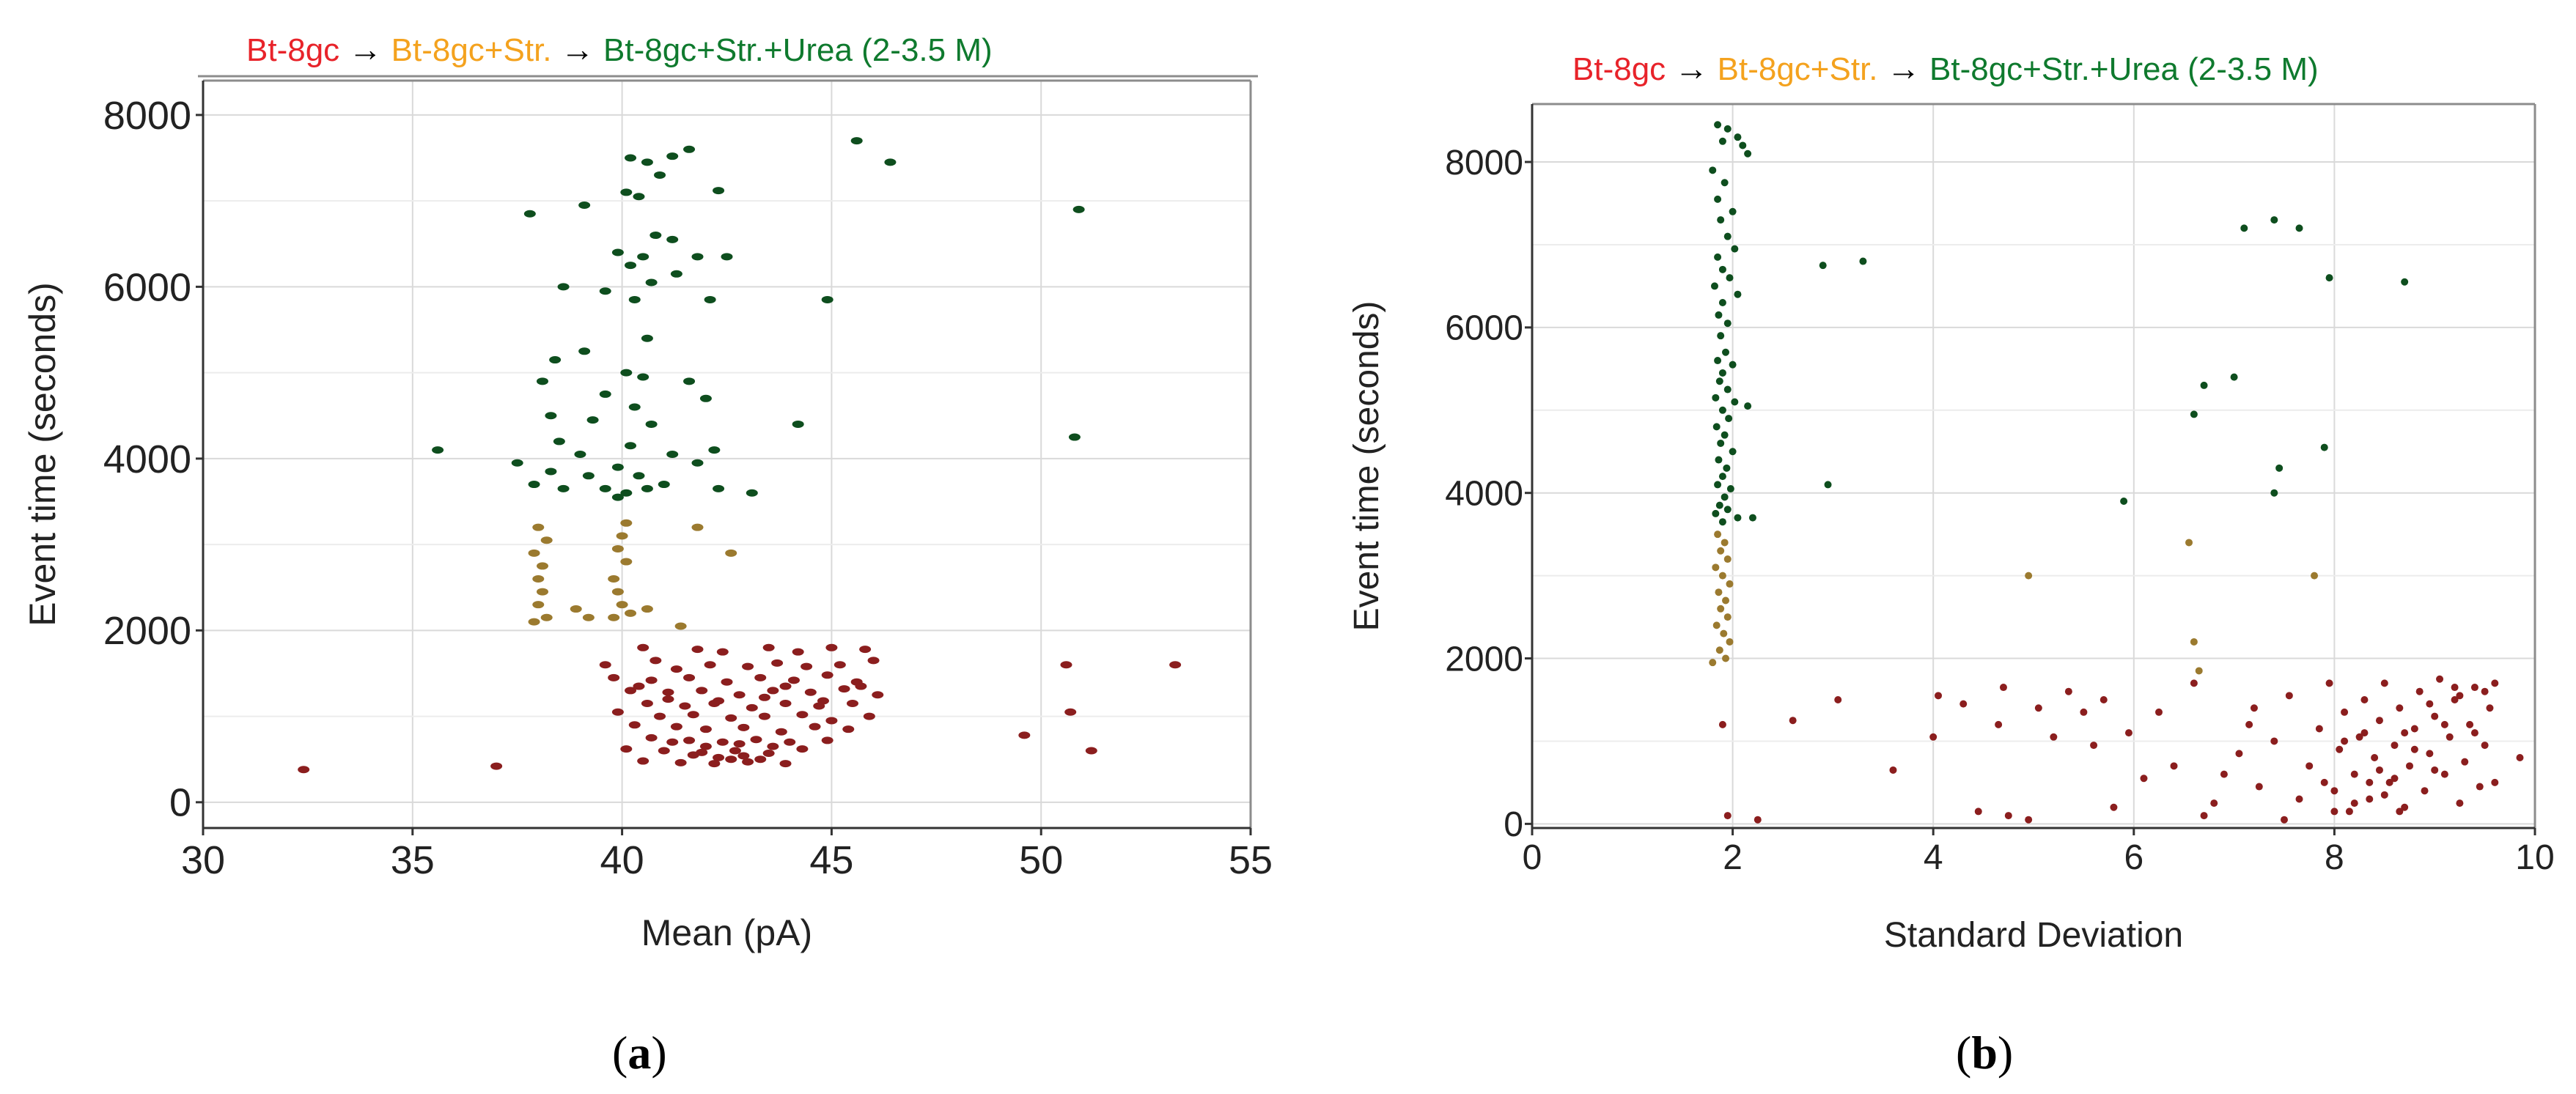  What do you see at coordinates (1513, 824) in the screenshot?
I see `y-tick-label: 0` at bounding box center [1513, 824].